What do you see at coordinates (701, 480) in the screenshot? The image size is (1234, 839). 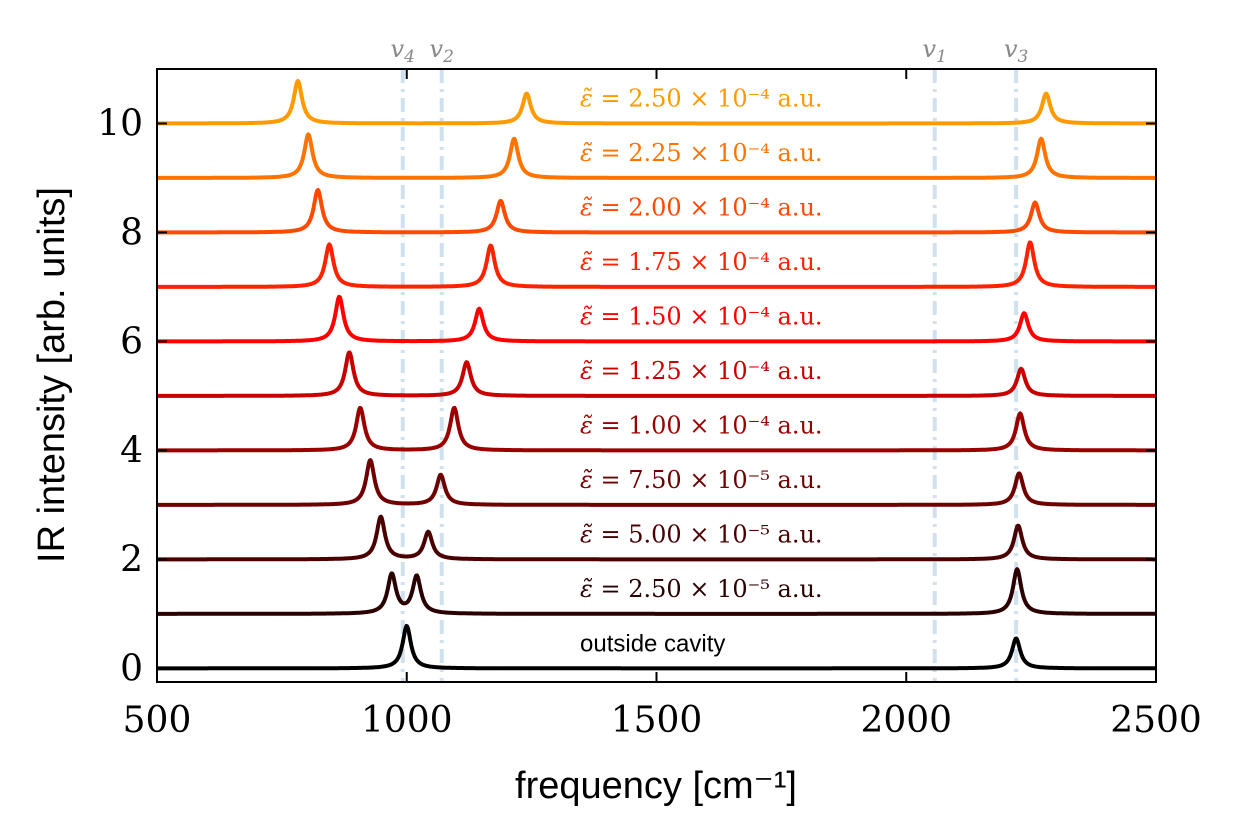 I see `curve-label-3: ε̃ = 7.50 × 10⁻⁵ a.u.` at bounding box center [701, 480].